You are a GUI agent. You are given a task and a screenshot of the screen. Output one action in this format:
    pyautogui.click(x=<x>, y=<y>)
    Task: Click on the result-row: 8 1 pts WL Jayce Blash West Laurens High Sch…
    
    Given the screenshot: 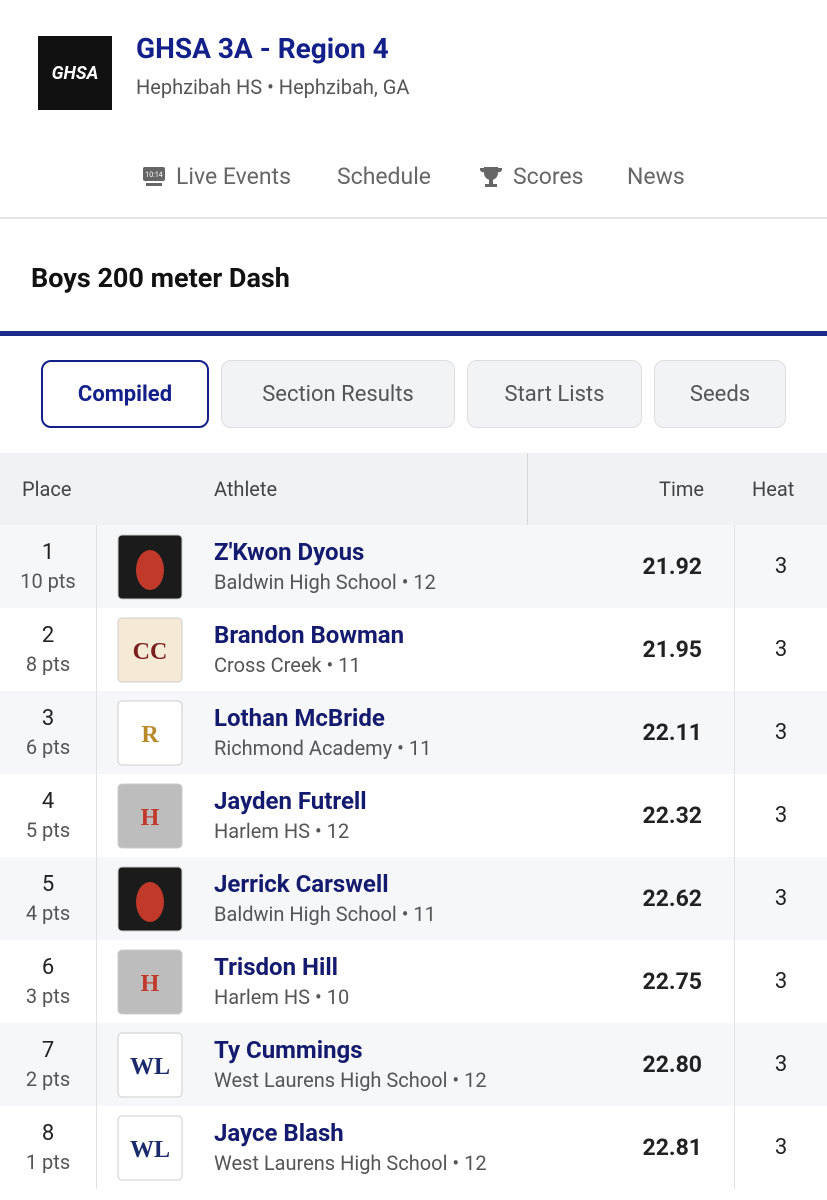 What is the action you would take?
    pyautogui.click(x=413, y=1147)
    